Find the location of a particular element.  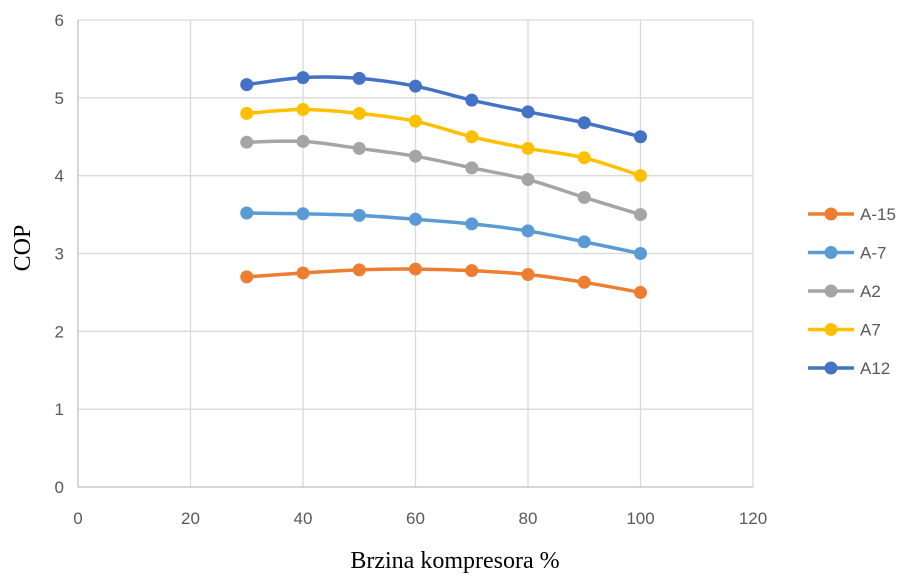

legend: A-15 A-7 A2 A7 A12 is located at coordinates (852, 291).